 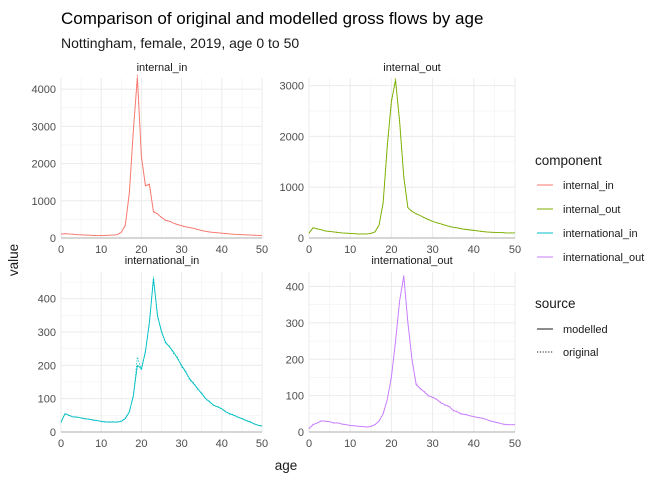 What do you see at coordinates (412, 68) in the screenshot?
I see `facet-strip-label: internal_out` at bounding box center [412, 68].